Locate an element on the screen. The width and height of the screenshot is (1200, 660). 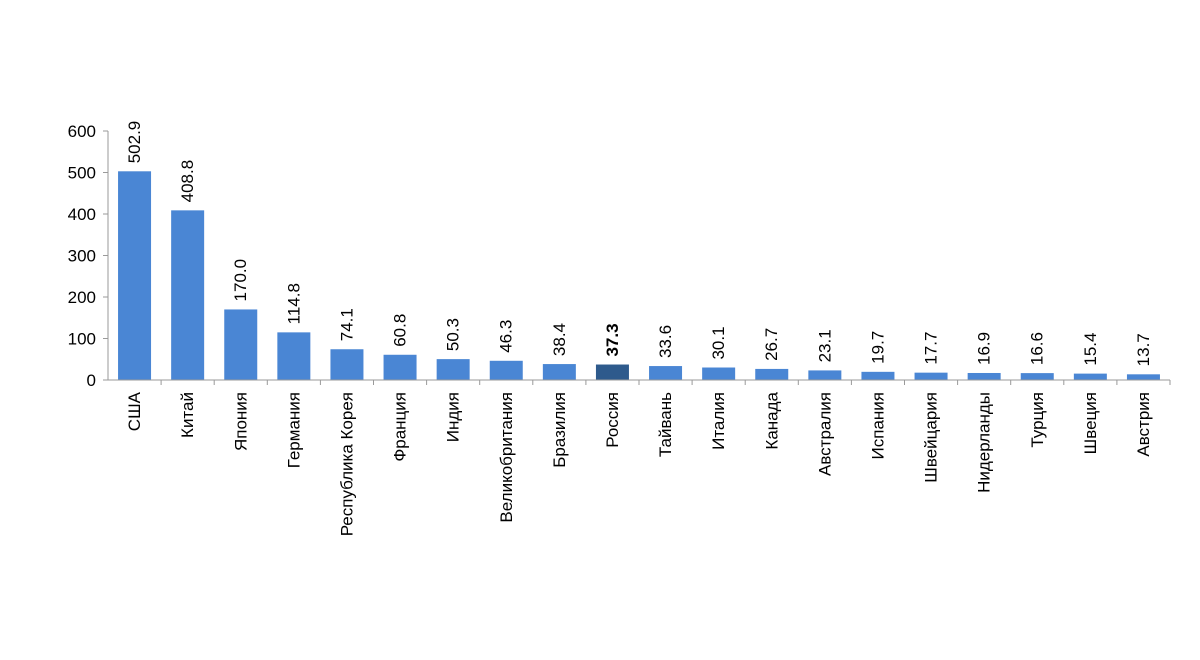
value-label: 37.3 is located at coordinates (612, 339).